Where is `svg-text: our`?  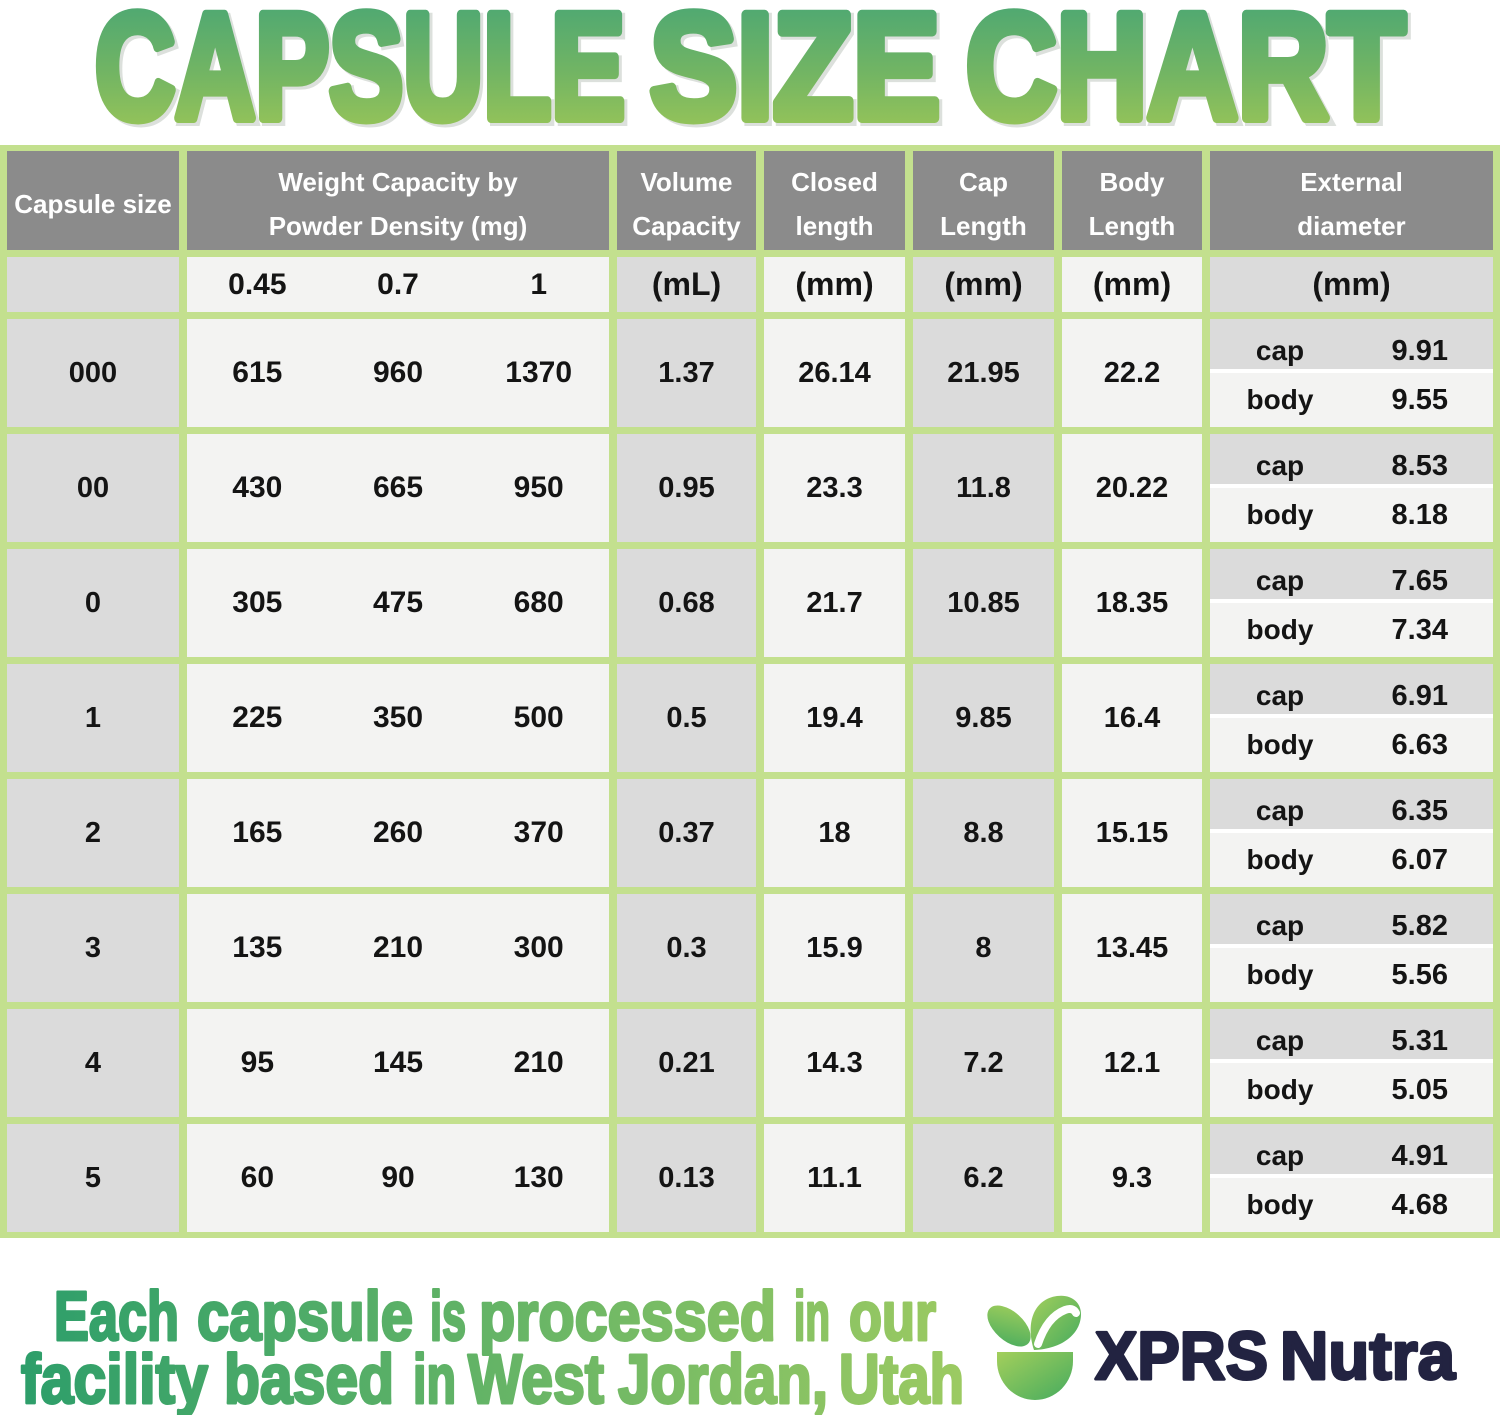 svg-text: our is located at coordinates (892, 1316).